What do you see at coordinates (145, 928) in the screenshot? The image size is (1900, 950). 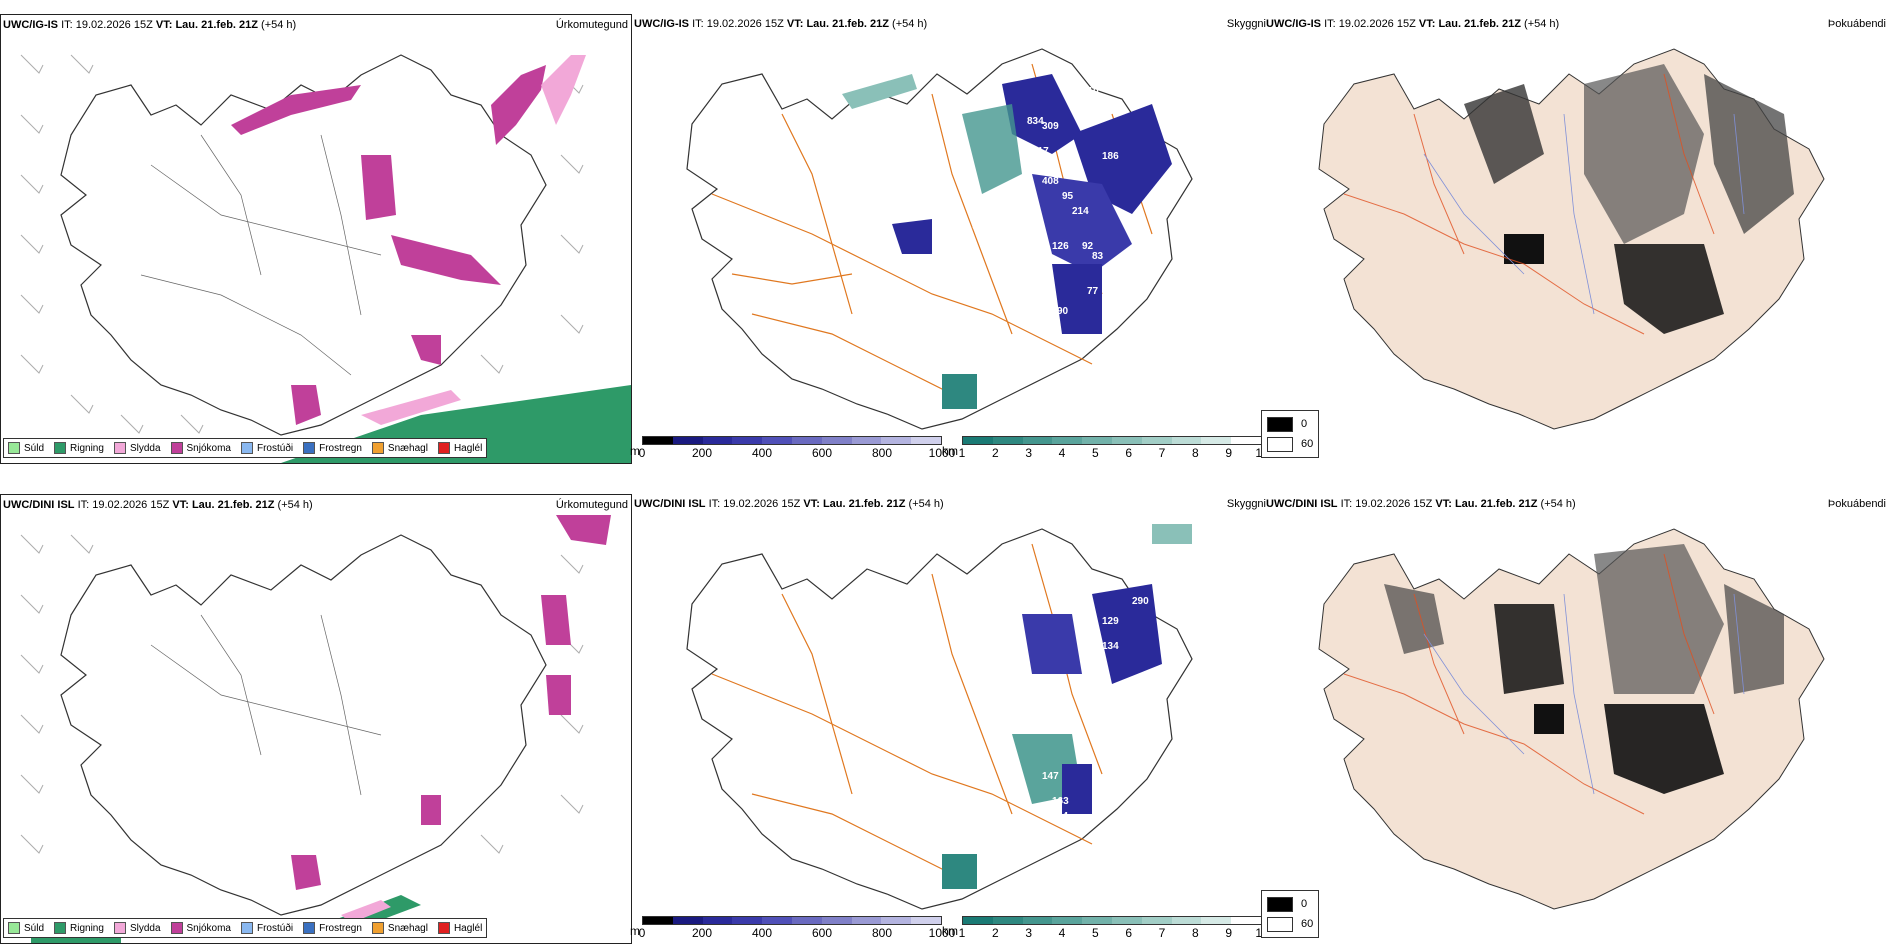 I see `legend-label: Slydda` at bounding box center [145, 928].